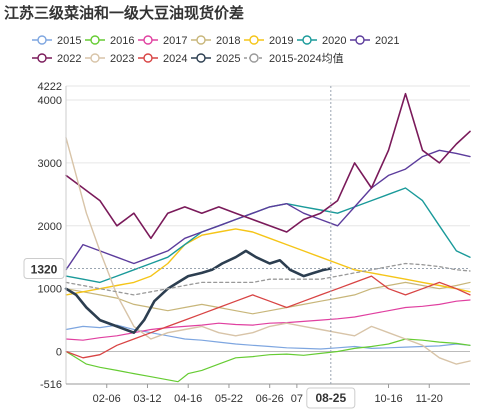 This screenshot has height=411, width=487. Describe the element at coordinates (50, 290) in the screenshot. I see `y-tick-label: 1000` at that location.